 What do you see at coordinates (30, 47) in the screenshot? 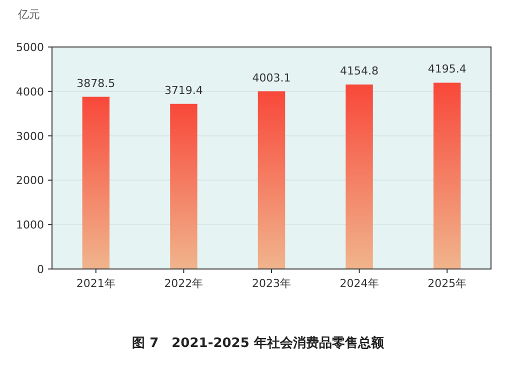
I see `y-tick-label: 5000` at bounding box center [30, 47].